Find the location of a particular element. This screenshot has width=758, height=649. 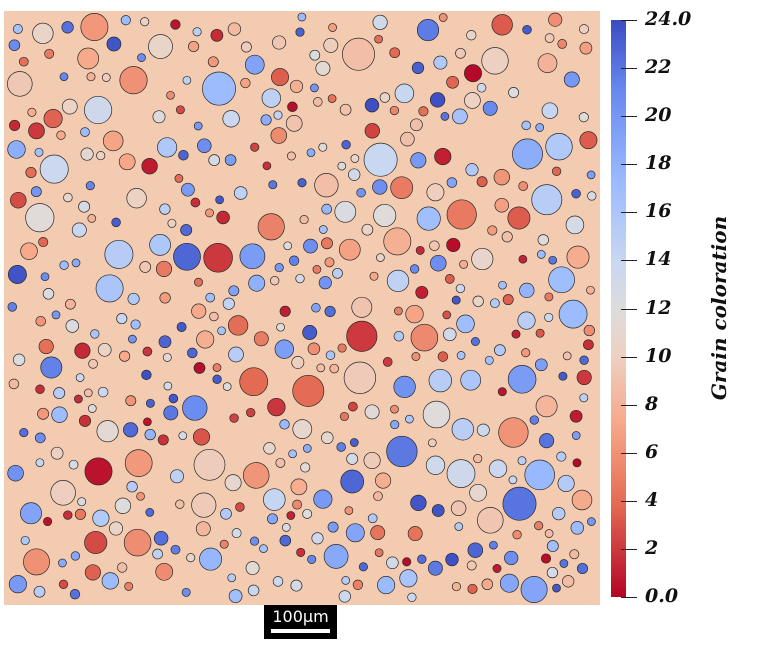

colorbar-tick-label: 18 is located at coordinates (658, 163).